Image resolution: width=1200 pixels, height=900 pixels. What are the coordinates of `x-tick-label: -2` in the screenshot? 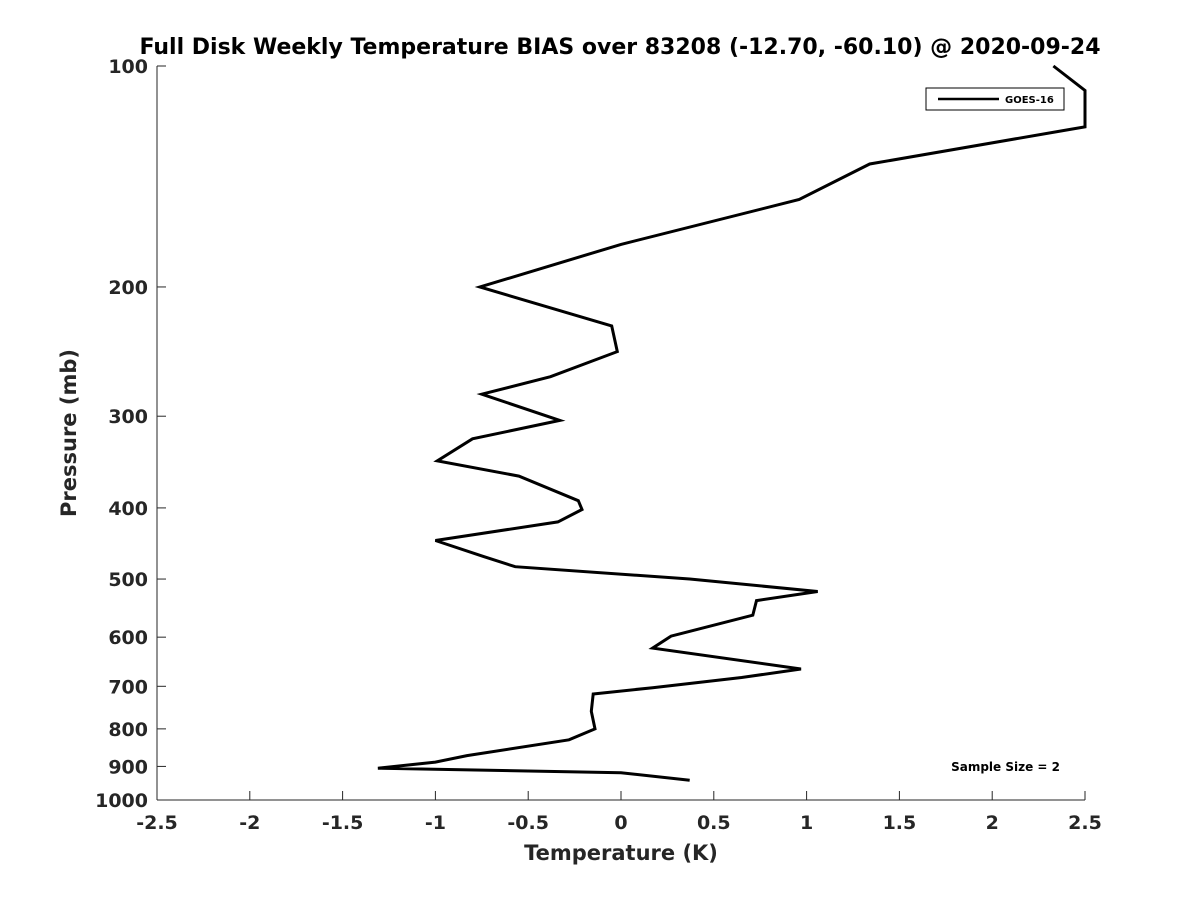 It's located at (249, 823).